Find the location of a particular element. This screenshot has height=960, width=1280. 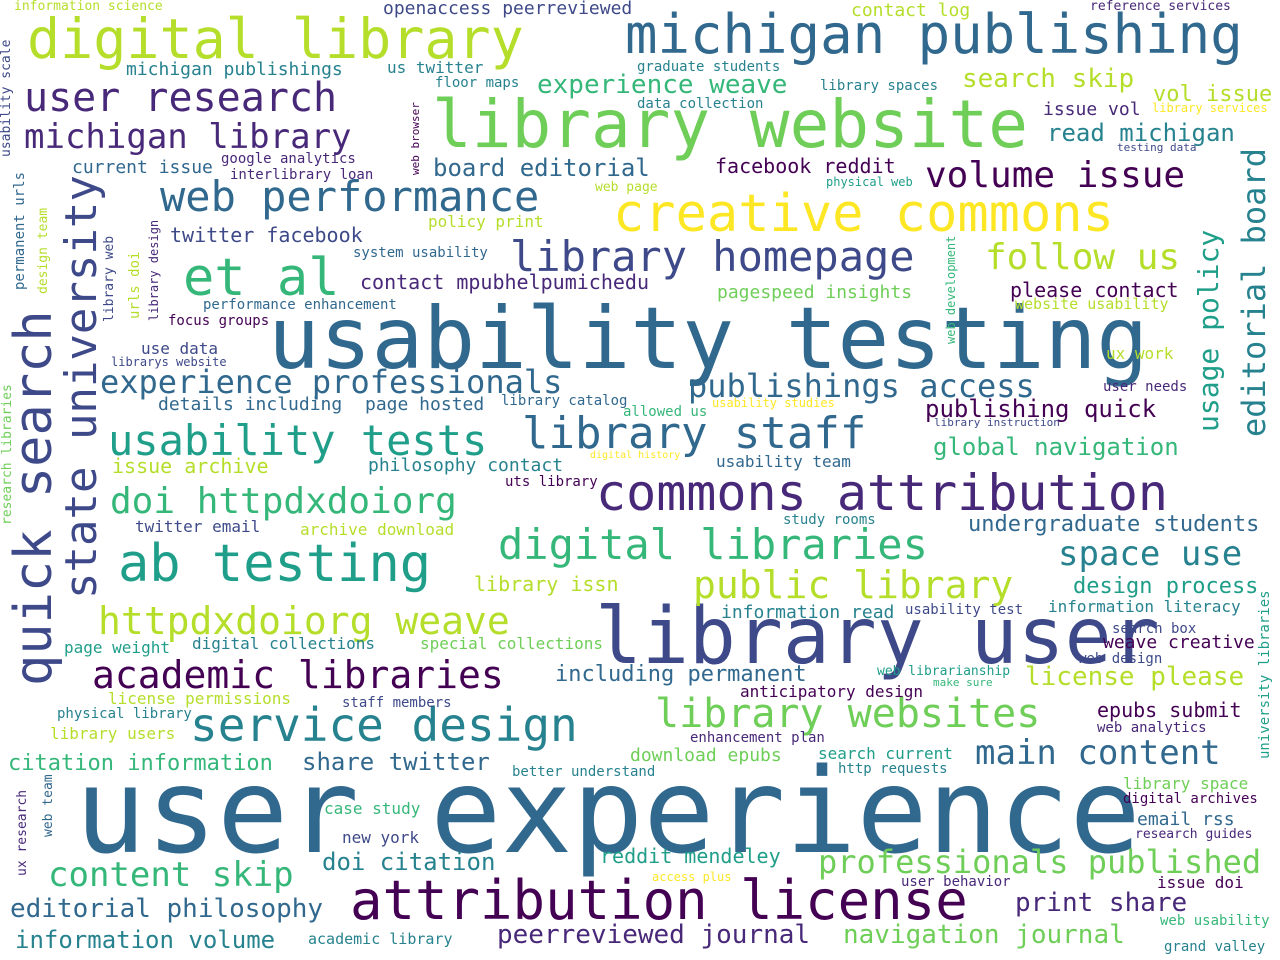

cloud-word-weave-creative: weave creative is located at coordinates (1179, 642).